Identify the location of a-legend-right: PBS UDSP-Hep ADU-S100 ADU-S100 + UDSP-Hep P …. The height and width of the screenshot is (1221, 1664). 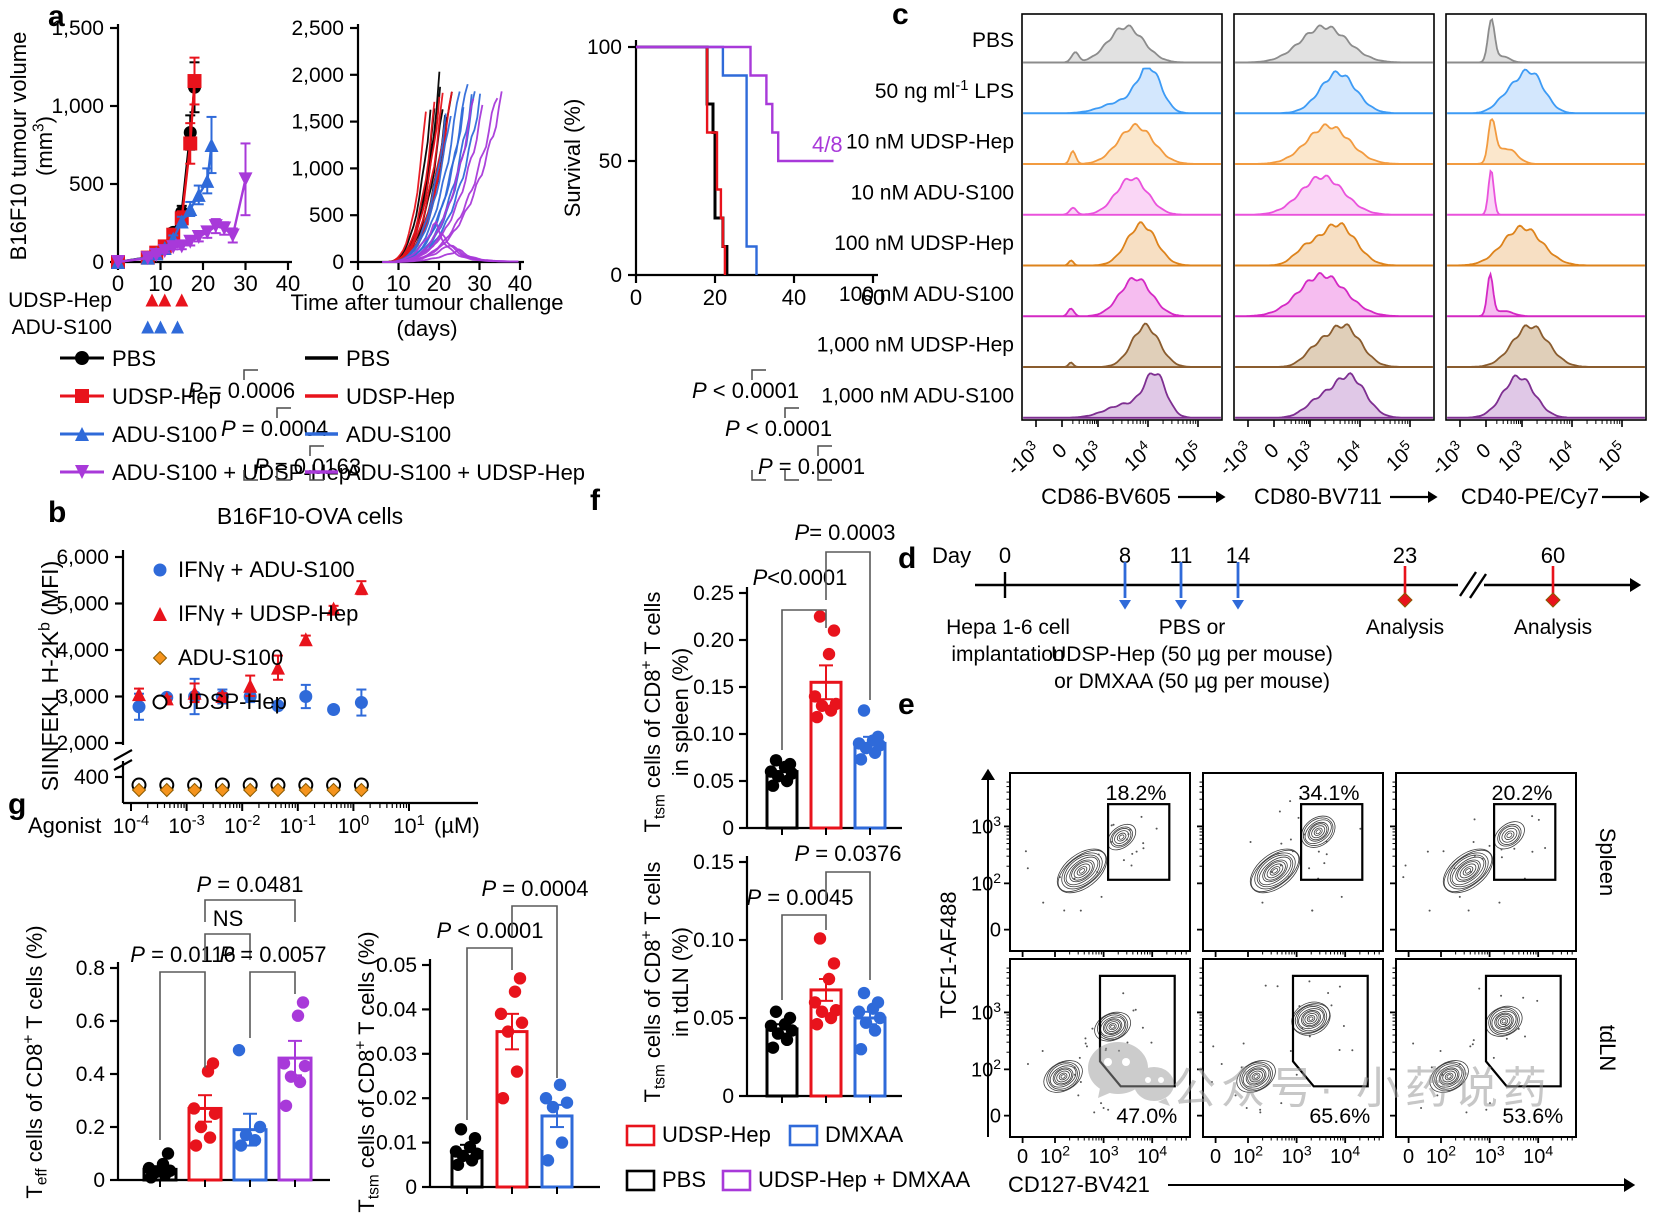
(585, 415).